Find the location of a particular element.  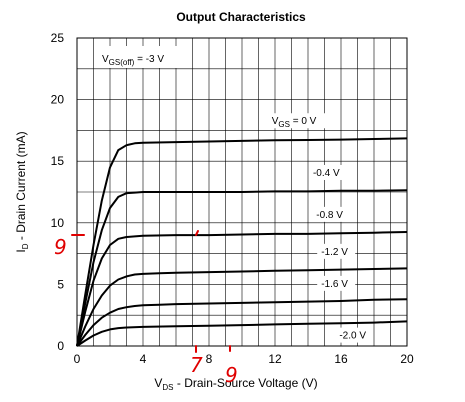

curve-label-4: -1.6 V is located at coordinates (334, 284).